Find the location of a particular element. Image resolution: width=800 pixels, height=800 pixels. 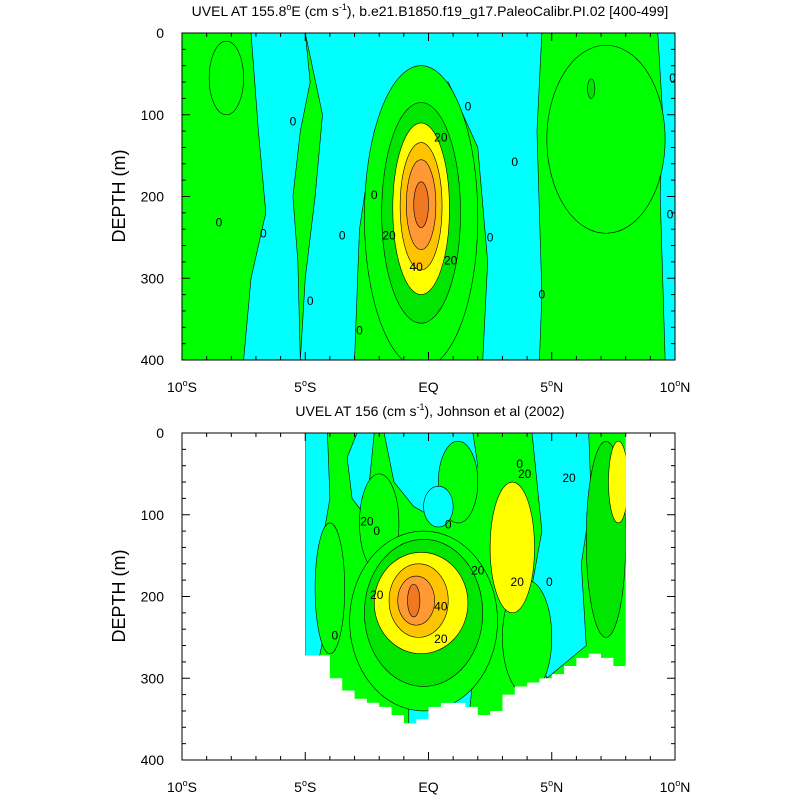

observation-panel-ylabel: DEPTH (m) is located at coordinates (119, 596).